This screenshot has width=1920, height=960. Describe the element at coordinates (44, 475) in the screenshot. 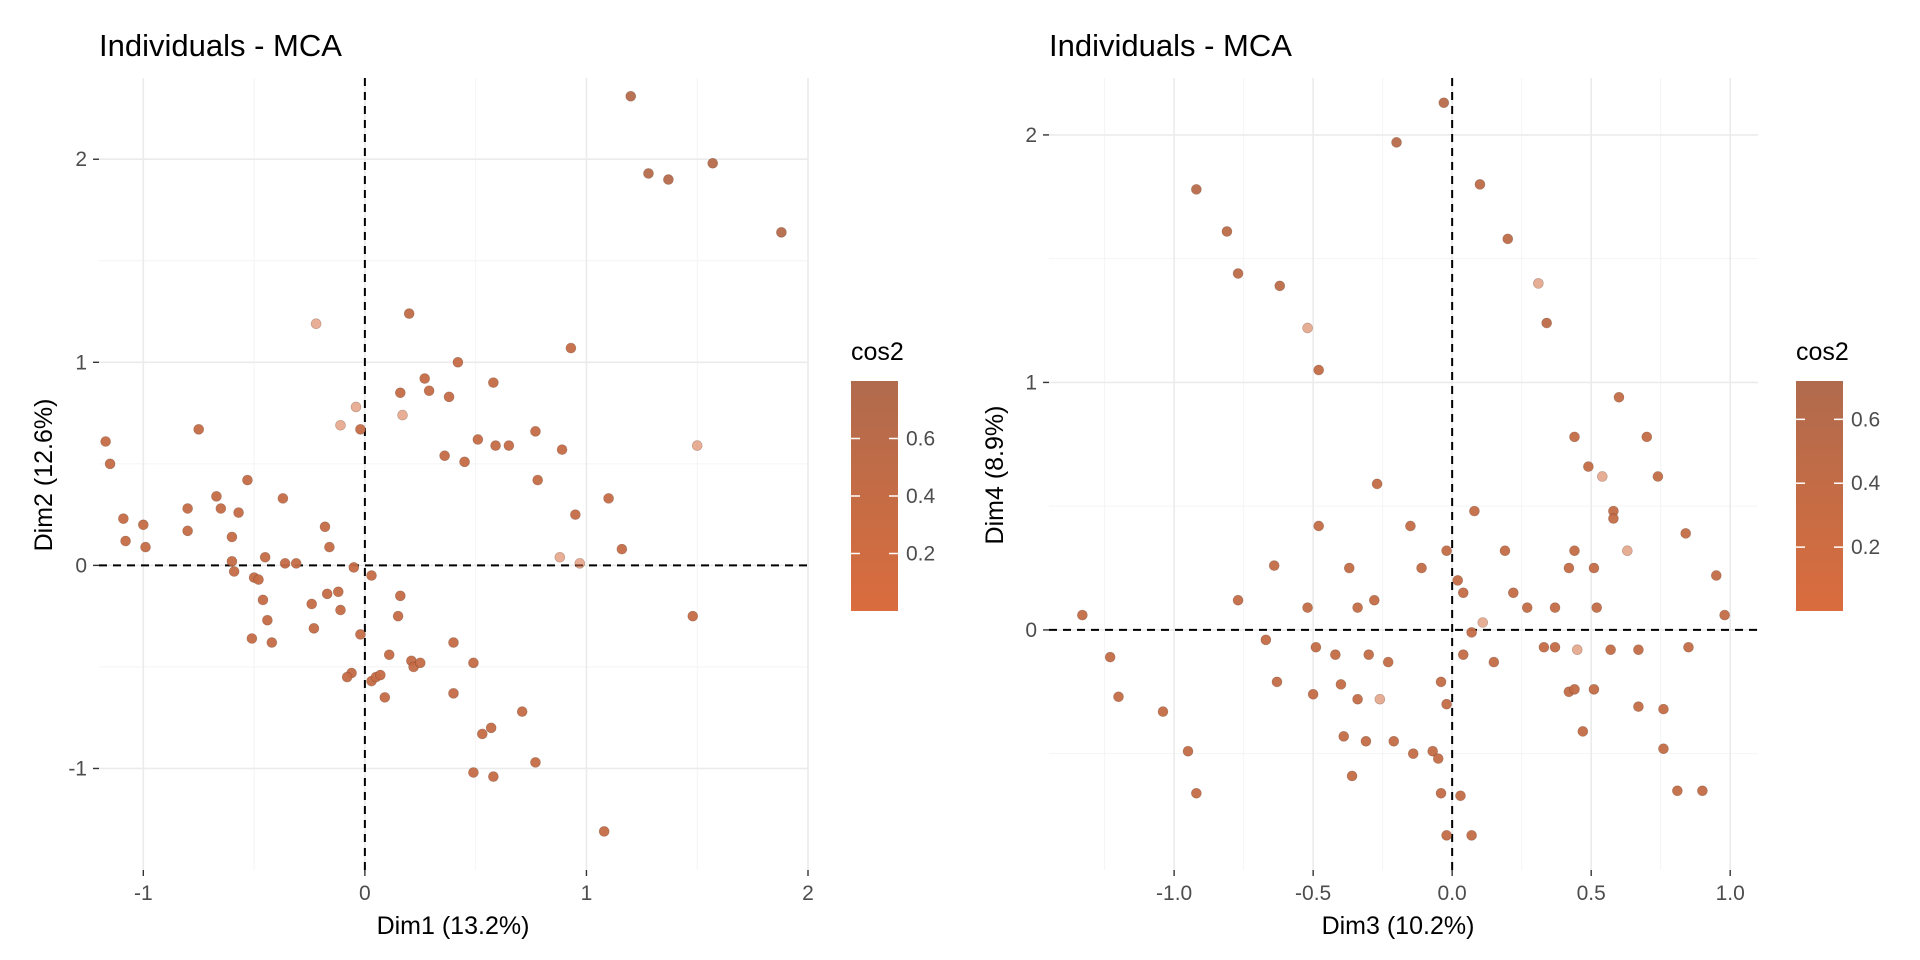

I see `y-axis-title: Dim2 (12.6%)` at that location.